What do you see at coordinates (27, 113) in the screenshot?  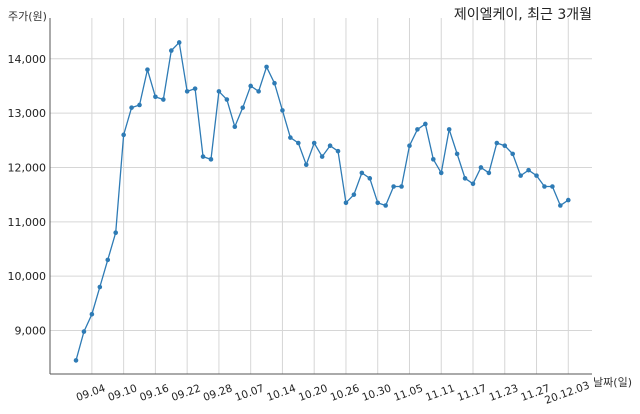 I see `y-tick-label: 13,000` at bounding box center [27, 113].